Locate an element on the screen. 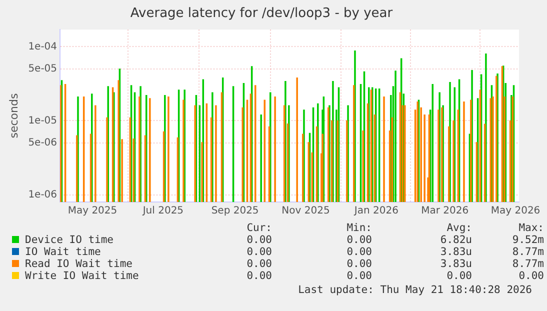 The width and height of the screenshot is (547, 311). x-tick-label: May 2025 is located at coordinates (93, 211).